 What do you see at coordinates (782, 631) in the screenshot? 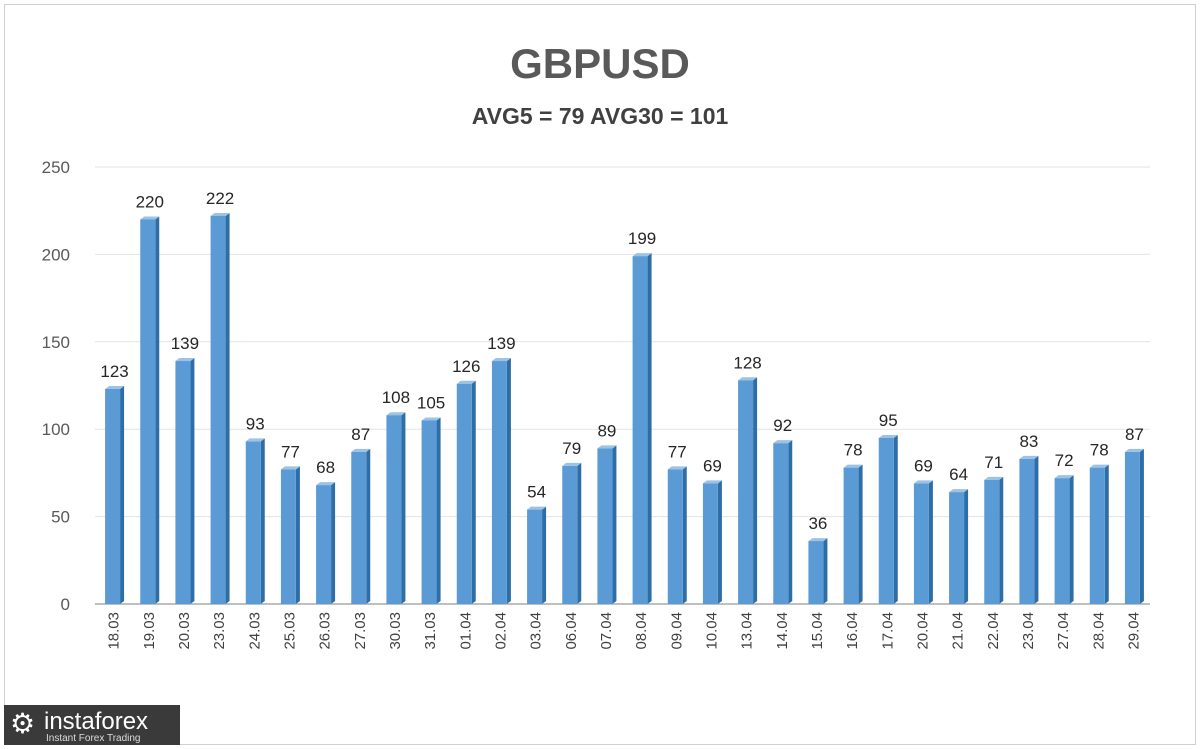
I see `x-tick-label: 14.04` at bounding box center [782, 631].